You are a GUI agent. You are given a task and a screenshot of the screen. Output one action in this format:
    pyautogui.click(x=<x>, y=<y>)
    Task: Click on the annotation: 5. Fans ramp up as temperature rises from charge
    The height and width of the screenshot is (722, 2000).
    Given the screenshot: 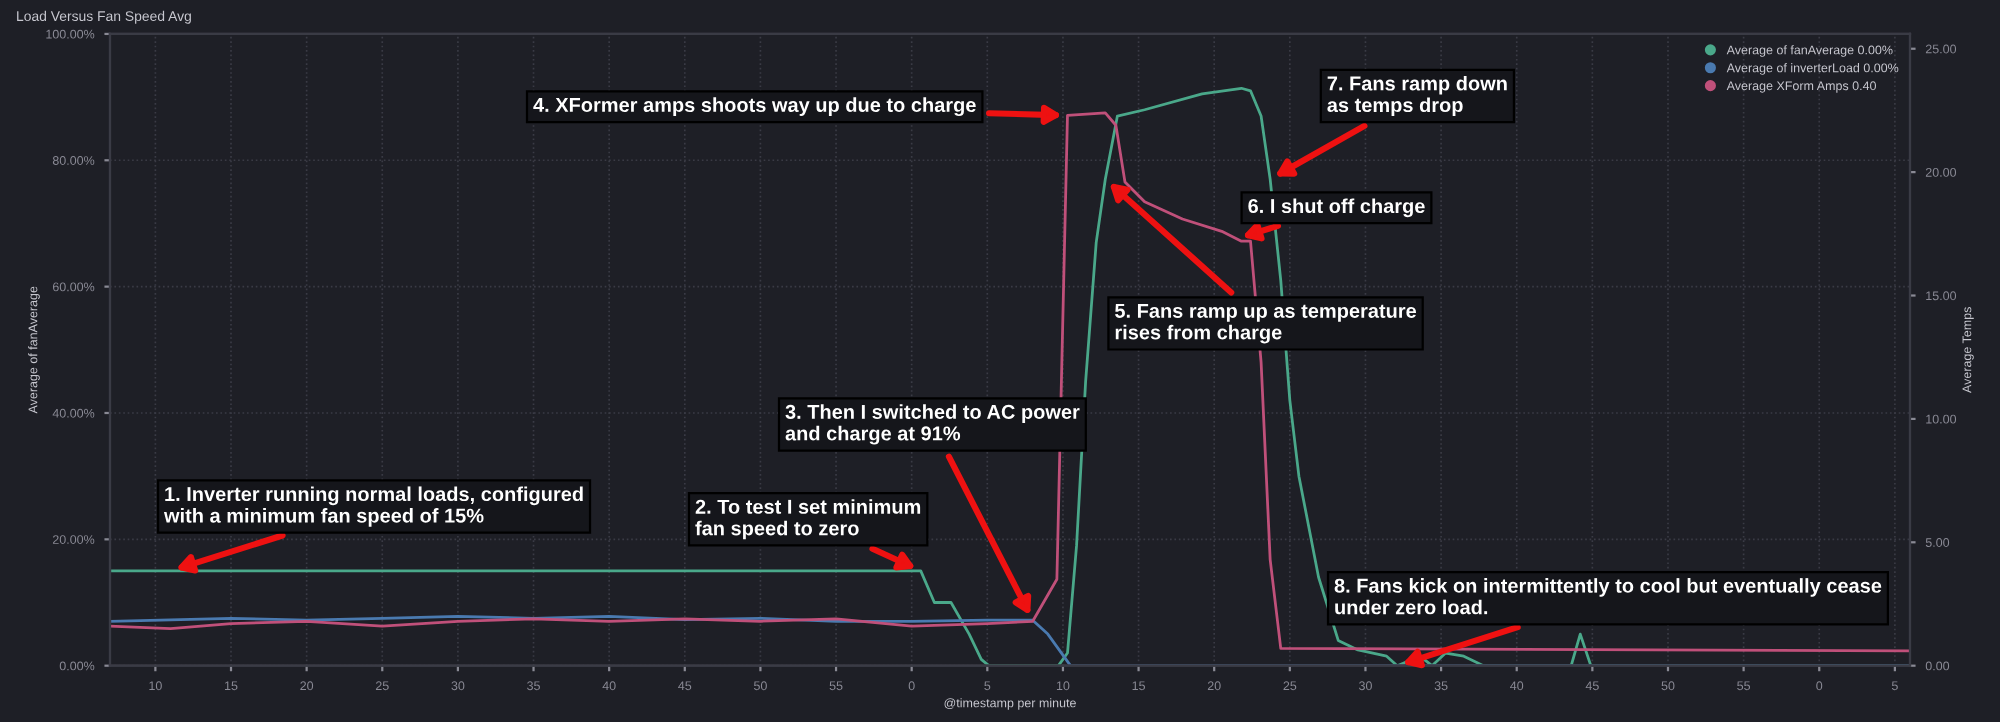 What is the action you would take?
    pyautogui.click(x=1266, y=323)
    